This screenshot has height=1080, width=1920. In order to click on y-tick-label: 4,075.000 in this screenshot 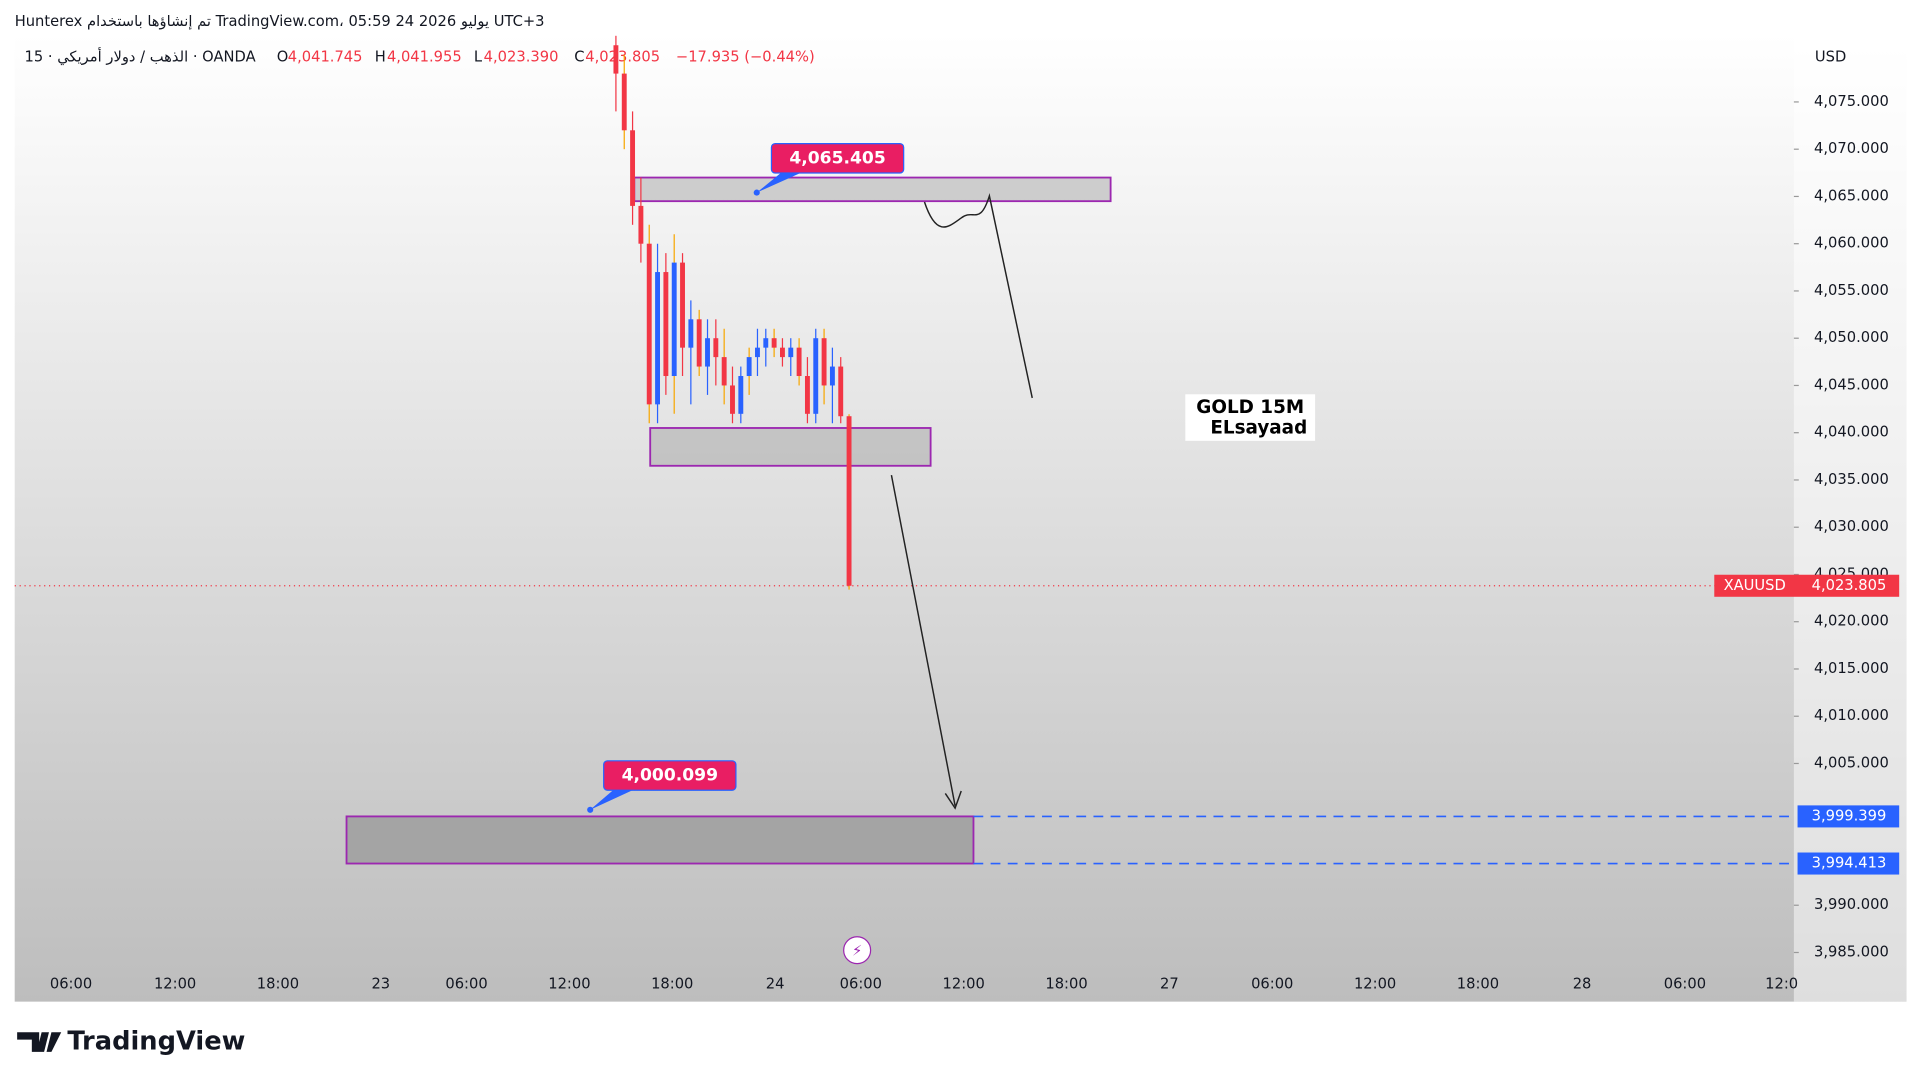, I will do `click(1851, 101)`.